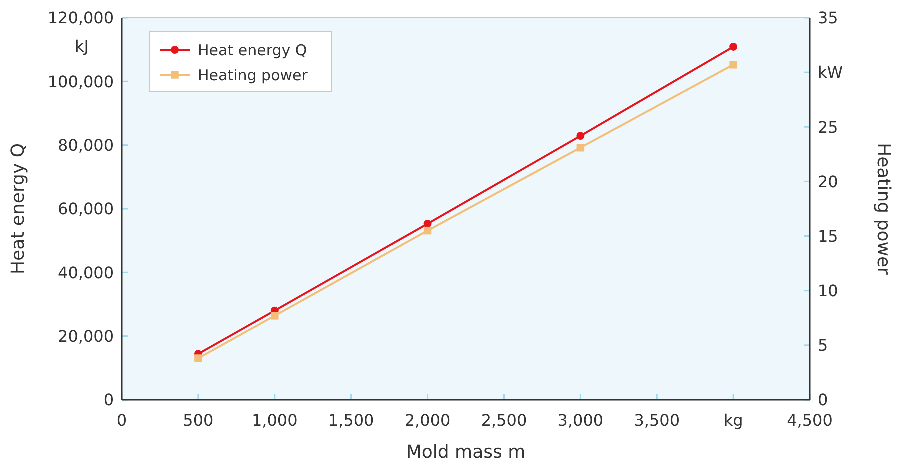  I want to click on x-tick-label: 2,000, so click(427, 420).